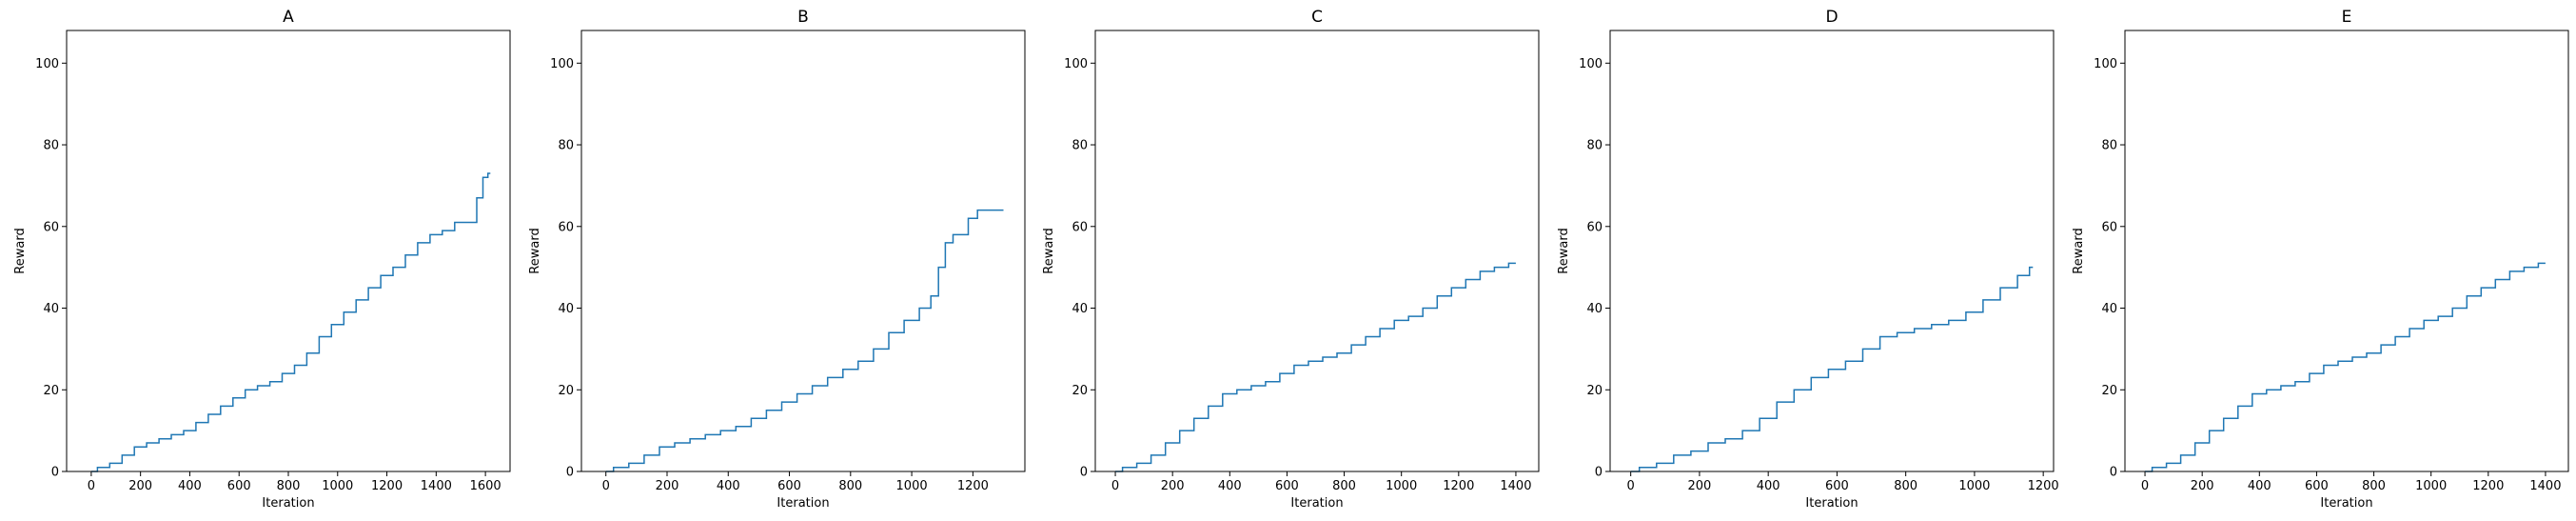 The width and height of the screenshot is (2576, 521). What do you see at coordinates (2347, 18) in the screenshot?
I see `chart-title: E` at bounding box center [2347, 18].